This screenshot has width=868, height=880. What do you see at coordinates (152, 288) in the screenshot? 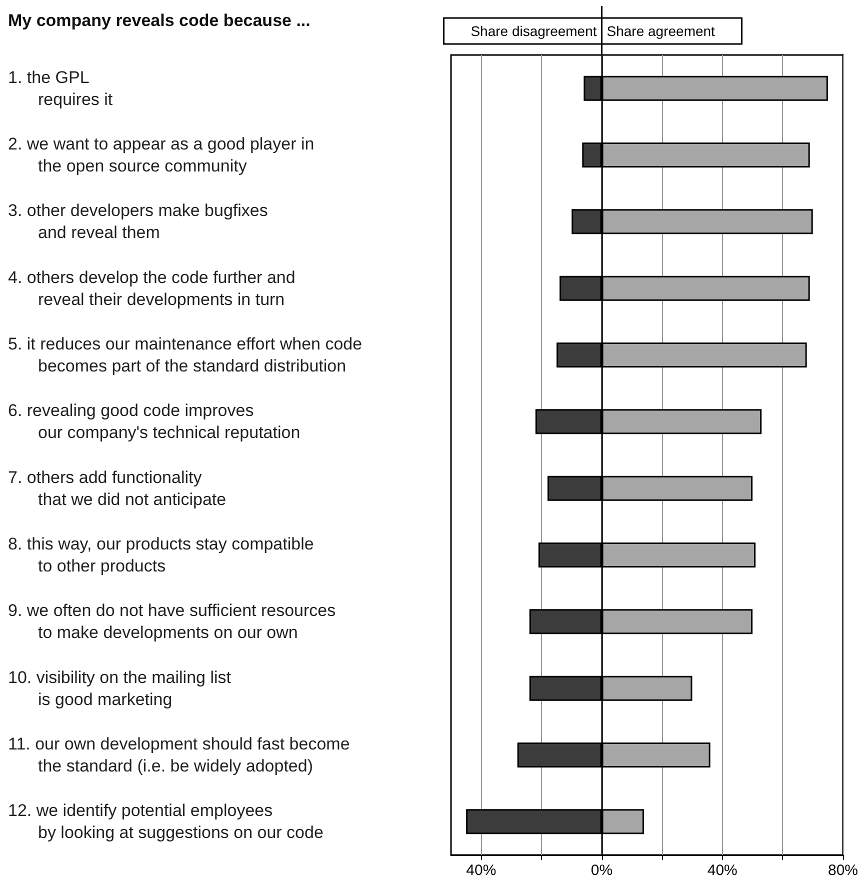
I see `y-tick-label: 4. others develop the code further and reveal their developments in turn` at bounding box center [152, 288].